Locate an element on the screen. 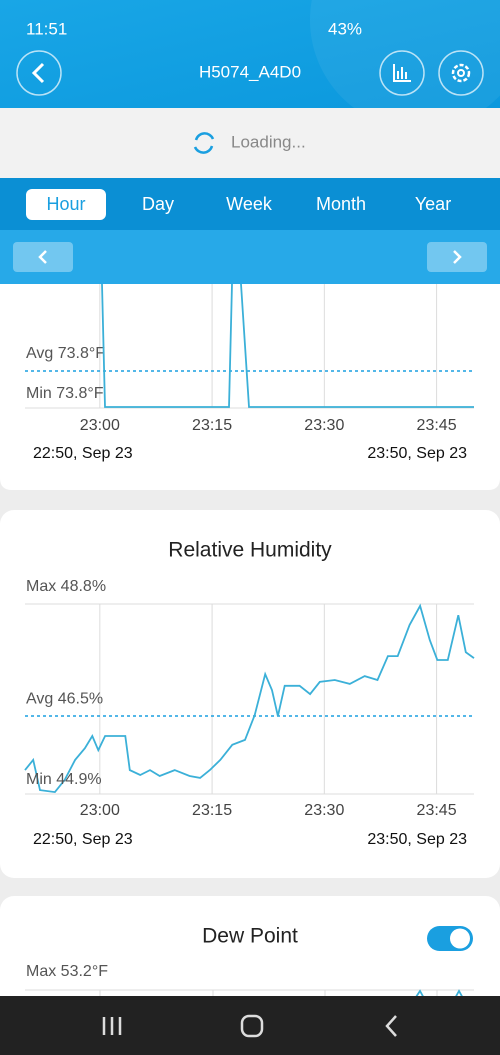 The height and width of the screenshot is (1055, 500). system-nav is located at coordinates (250, 1025).